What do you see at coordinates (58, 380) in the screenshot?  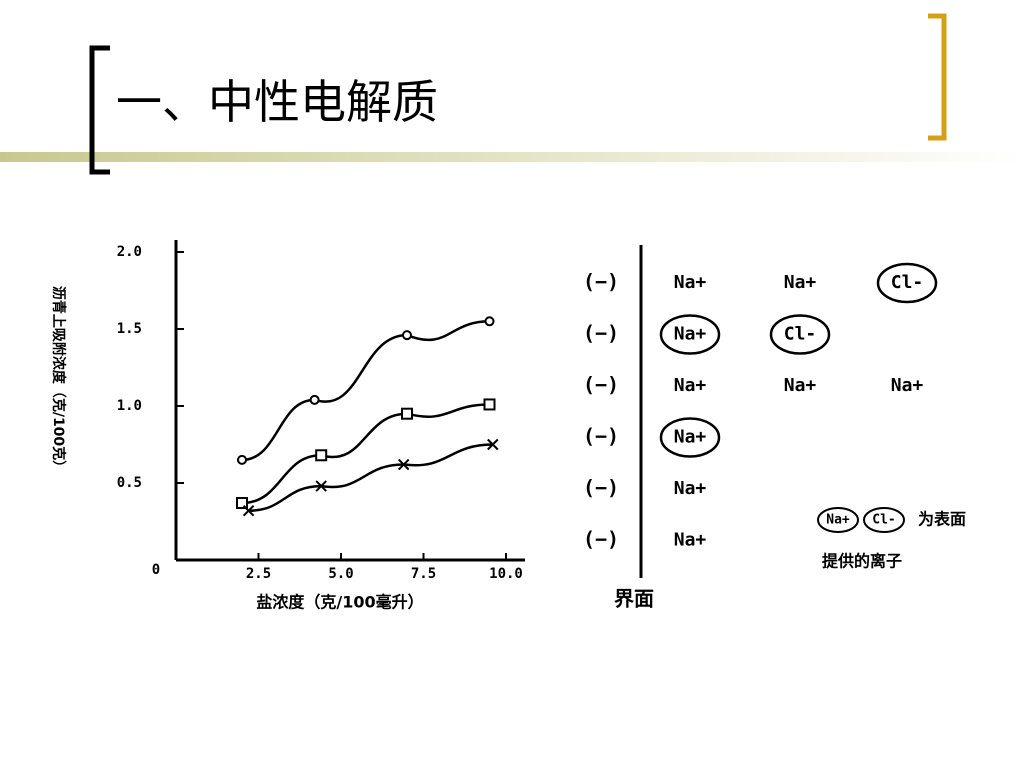 I see `y-axis-label: 沥青上吸附浓度（克/100克）` at bounding box center [58, 380].